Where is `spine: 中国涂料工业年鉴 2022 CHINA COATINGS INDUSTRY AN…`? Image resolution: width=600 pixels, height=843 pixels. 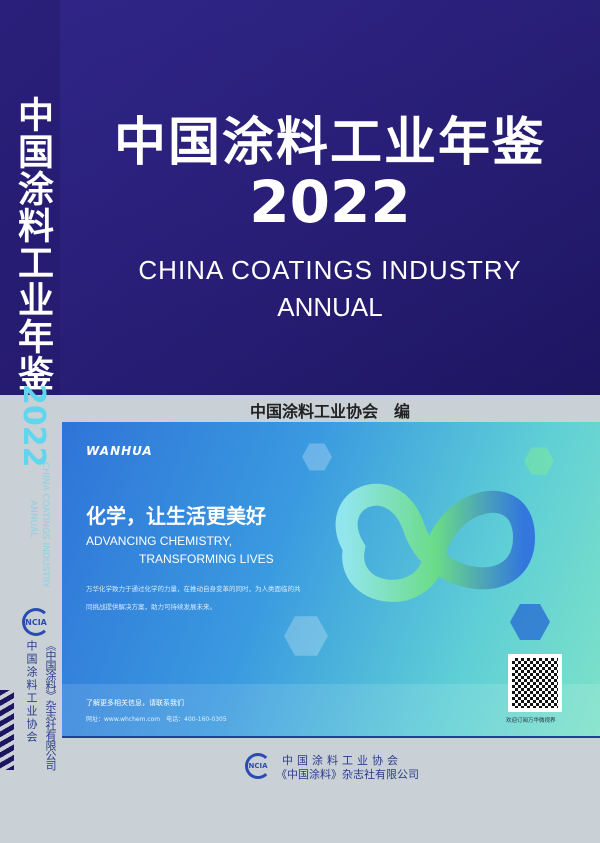 spine: 中国涂料工业年鉴 2022 CHINA COATINGS INDUSTRY AN… is located at coordinates (31, 421).